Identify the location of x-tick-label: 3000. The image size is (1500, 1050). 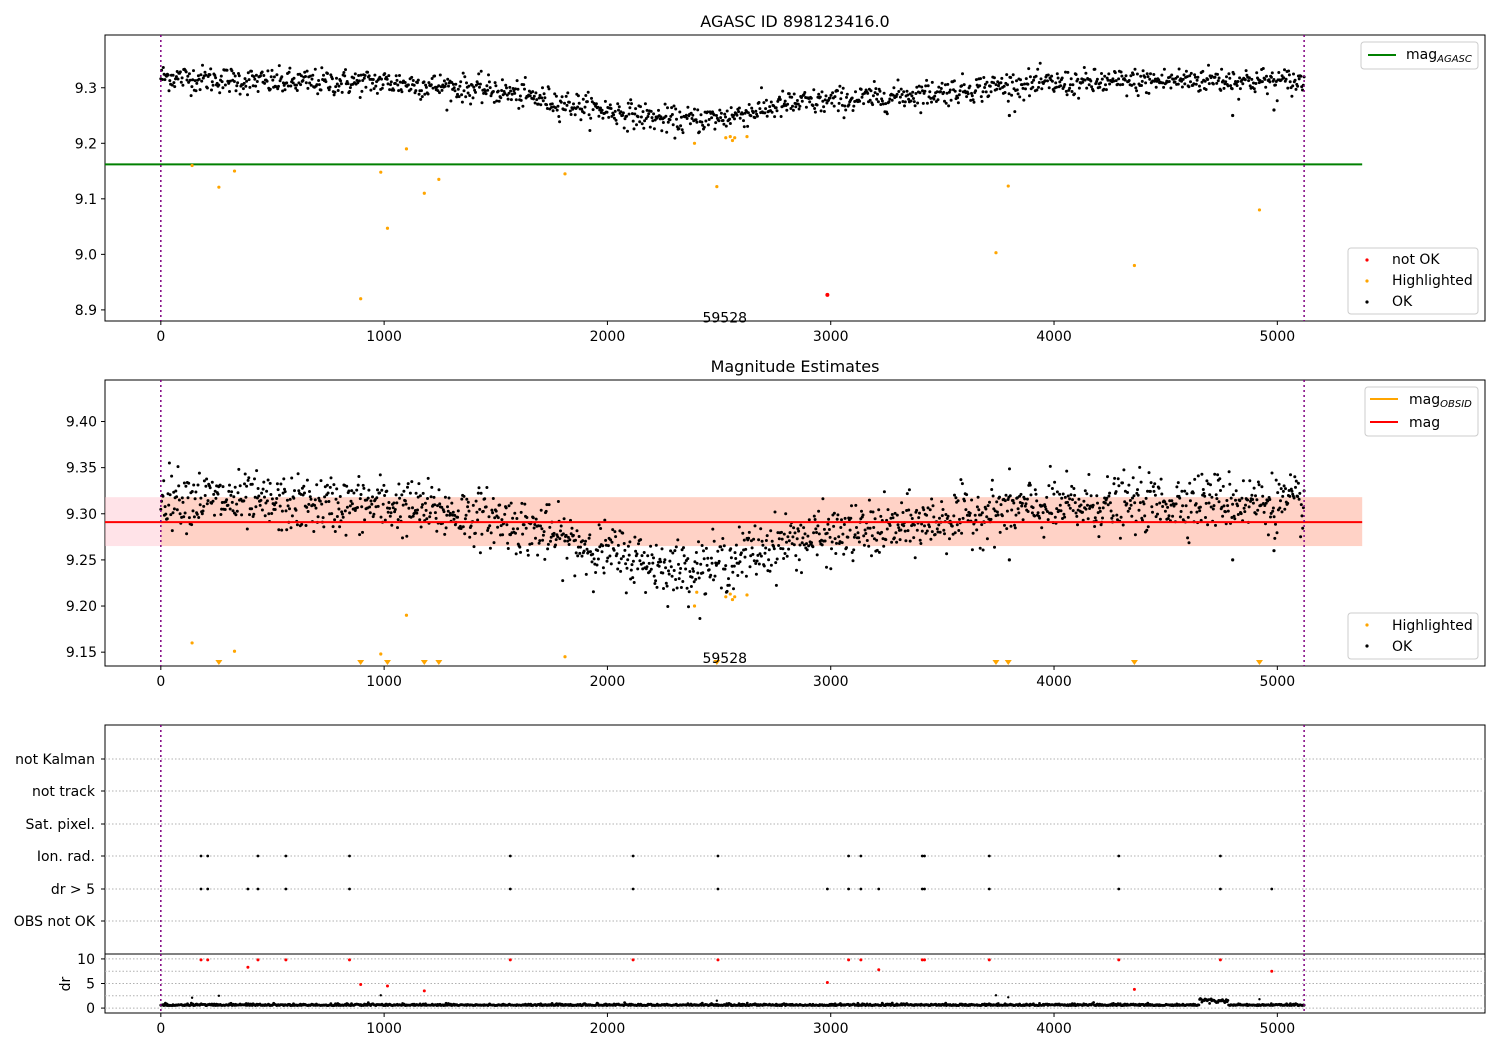
(831, 1029).